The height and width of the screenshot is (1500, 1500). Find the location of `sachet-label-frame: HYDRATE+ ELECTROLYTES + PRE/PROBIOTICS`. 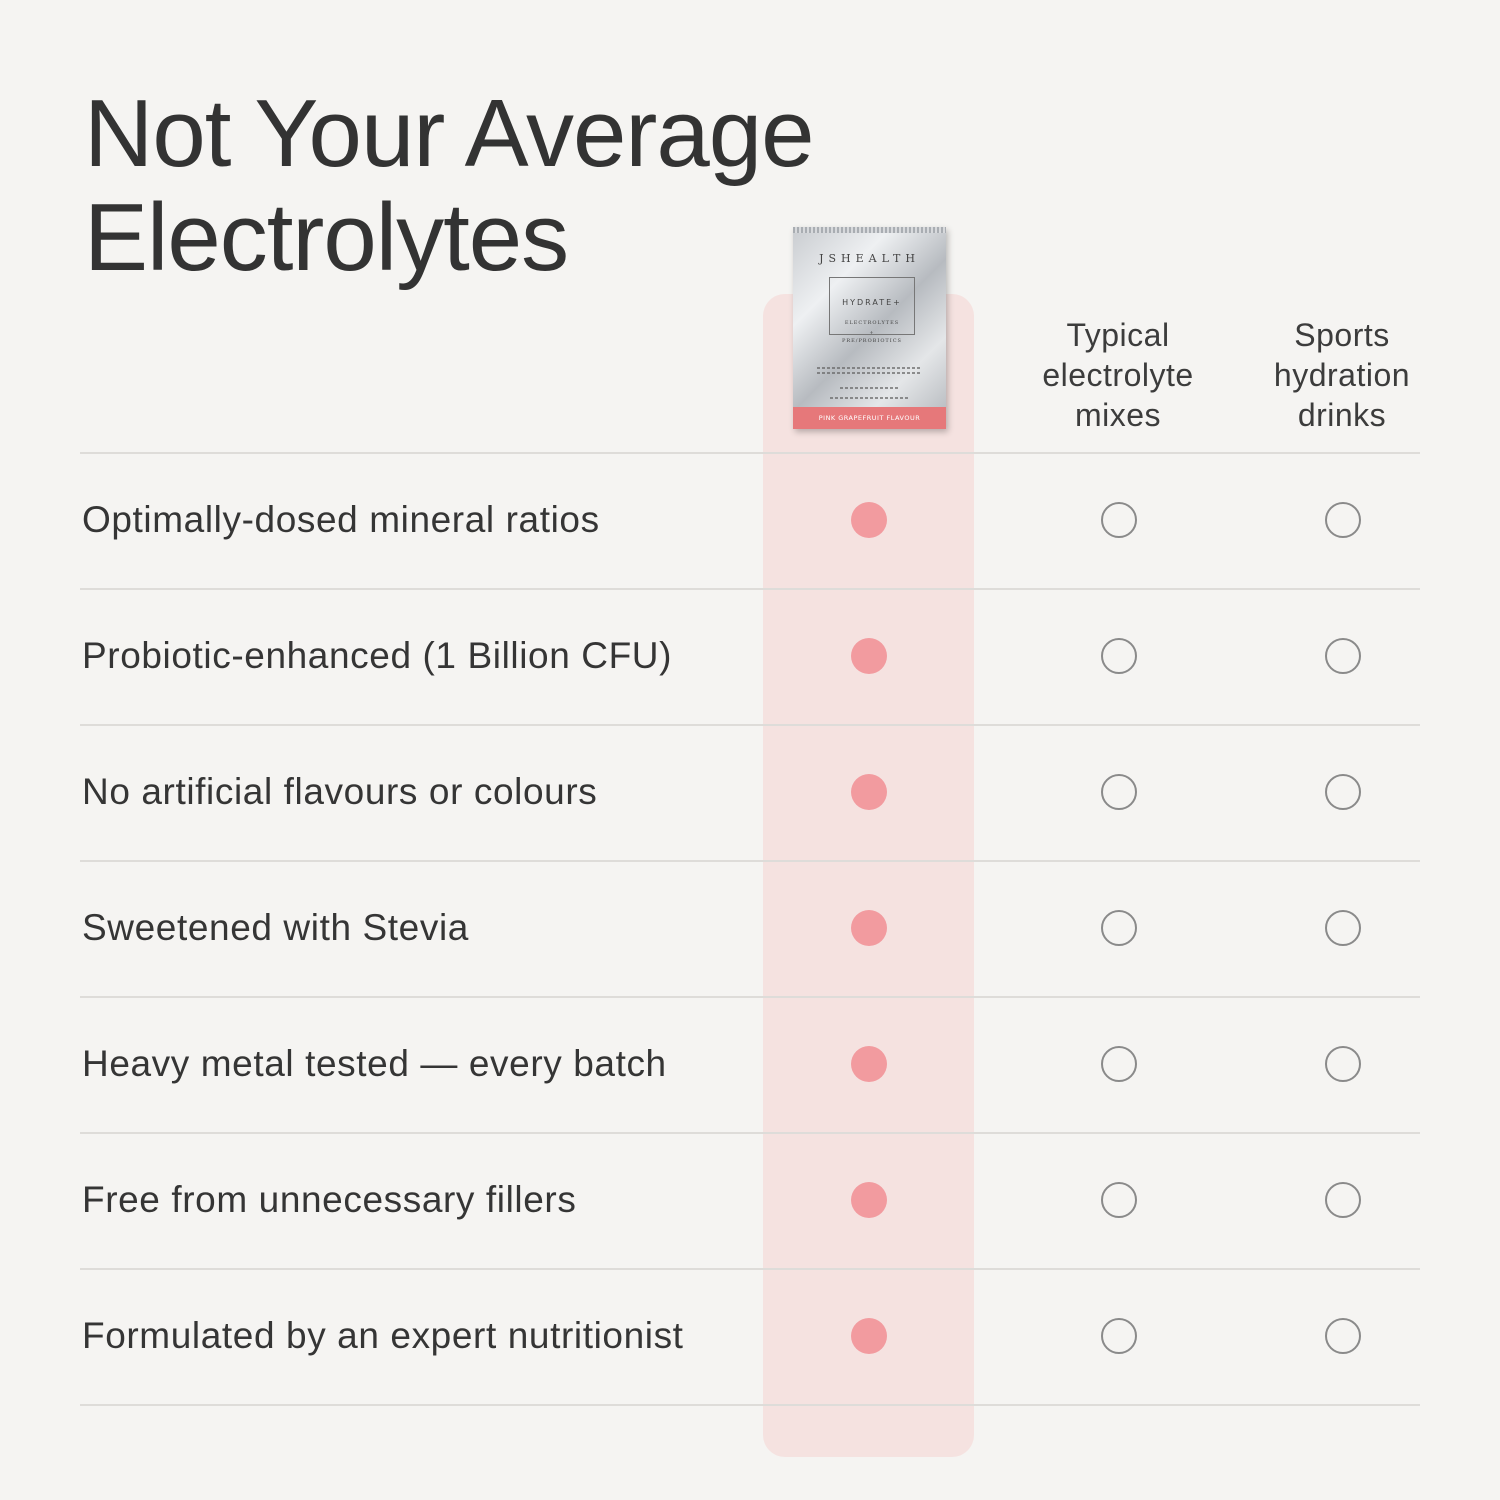

sachet-label-frame: HYDRATE+ ELECTROLYTES + PRE/PROBIOTICS is located at coordinates (872, 310).